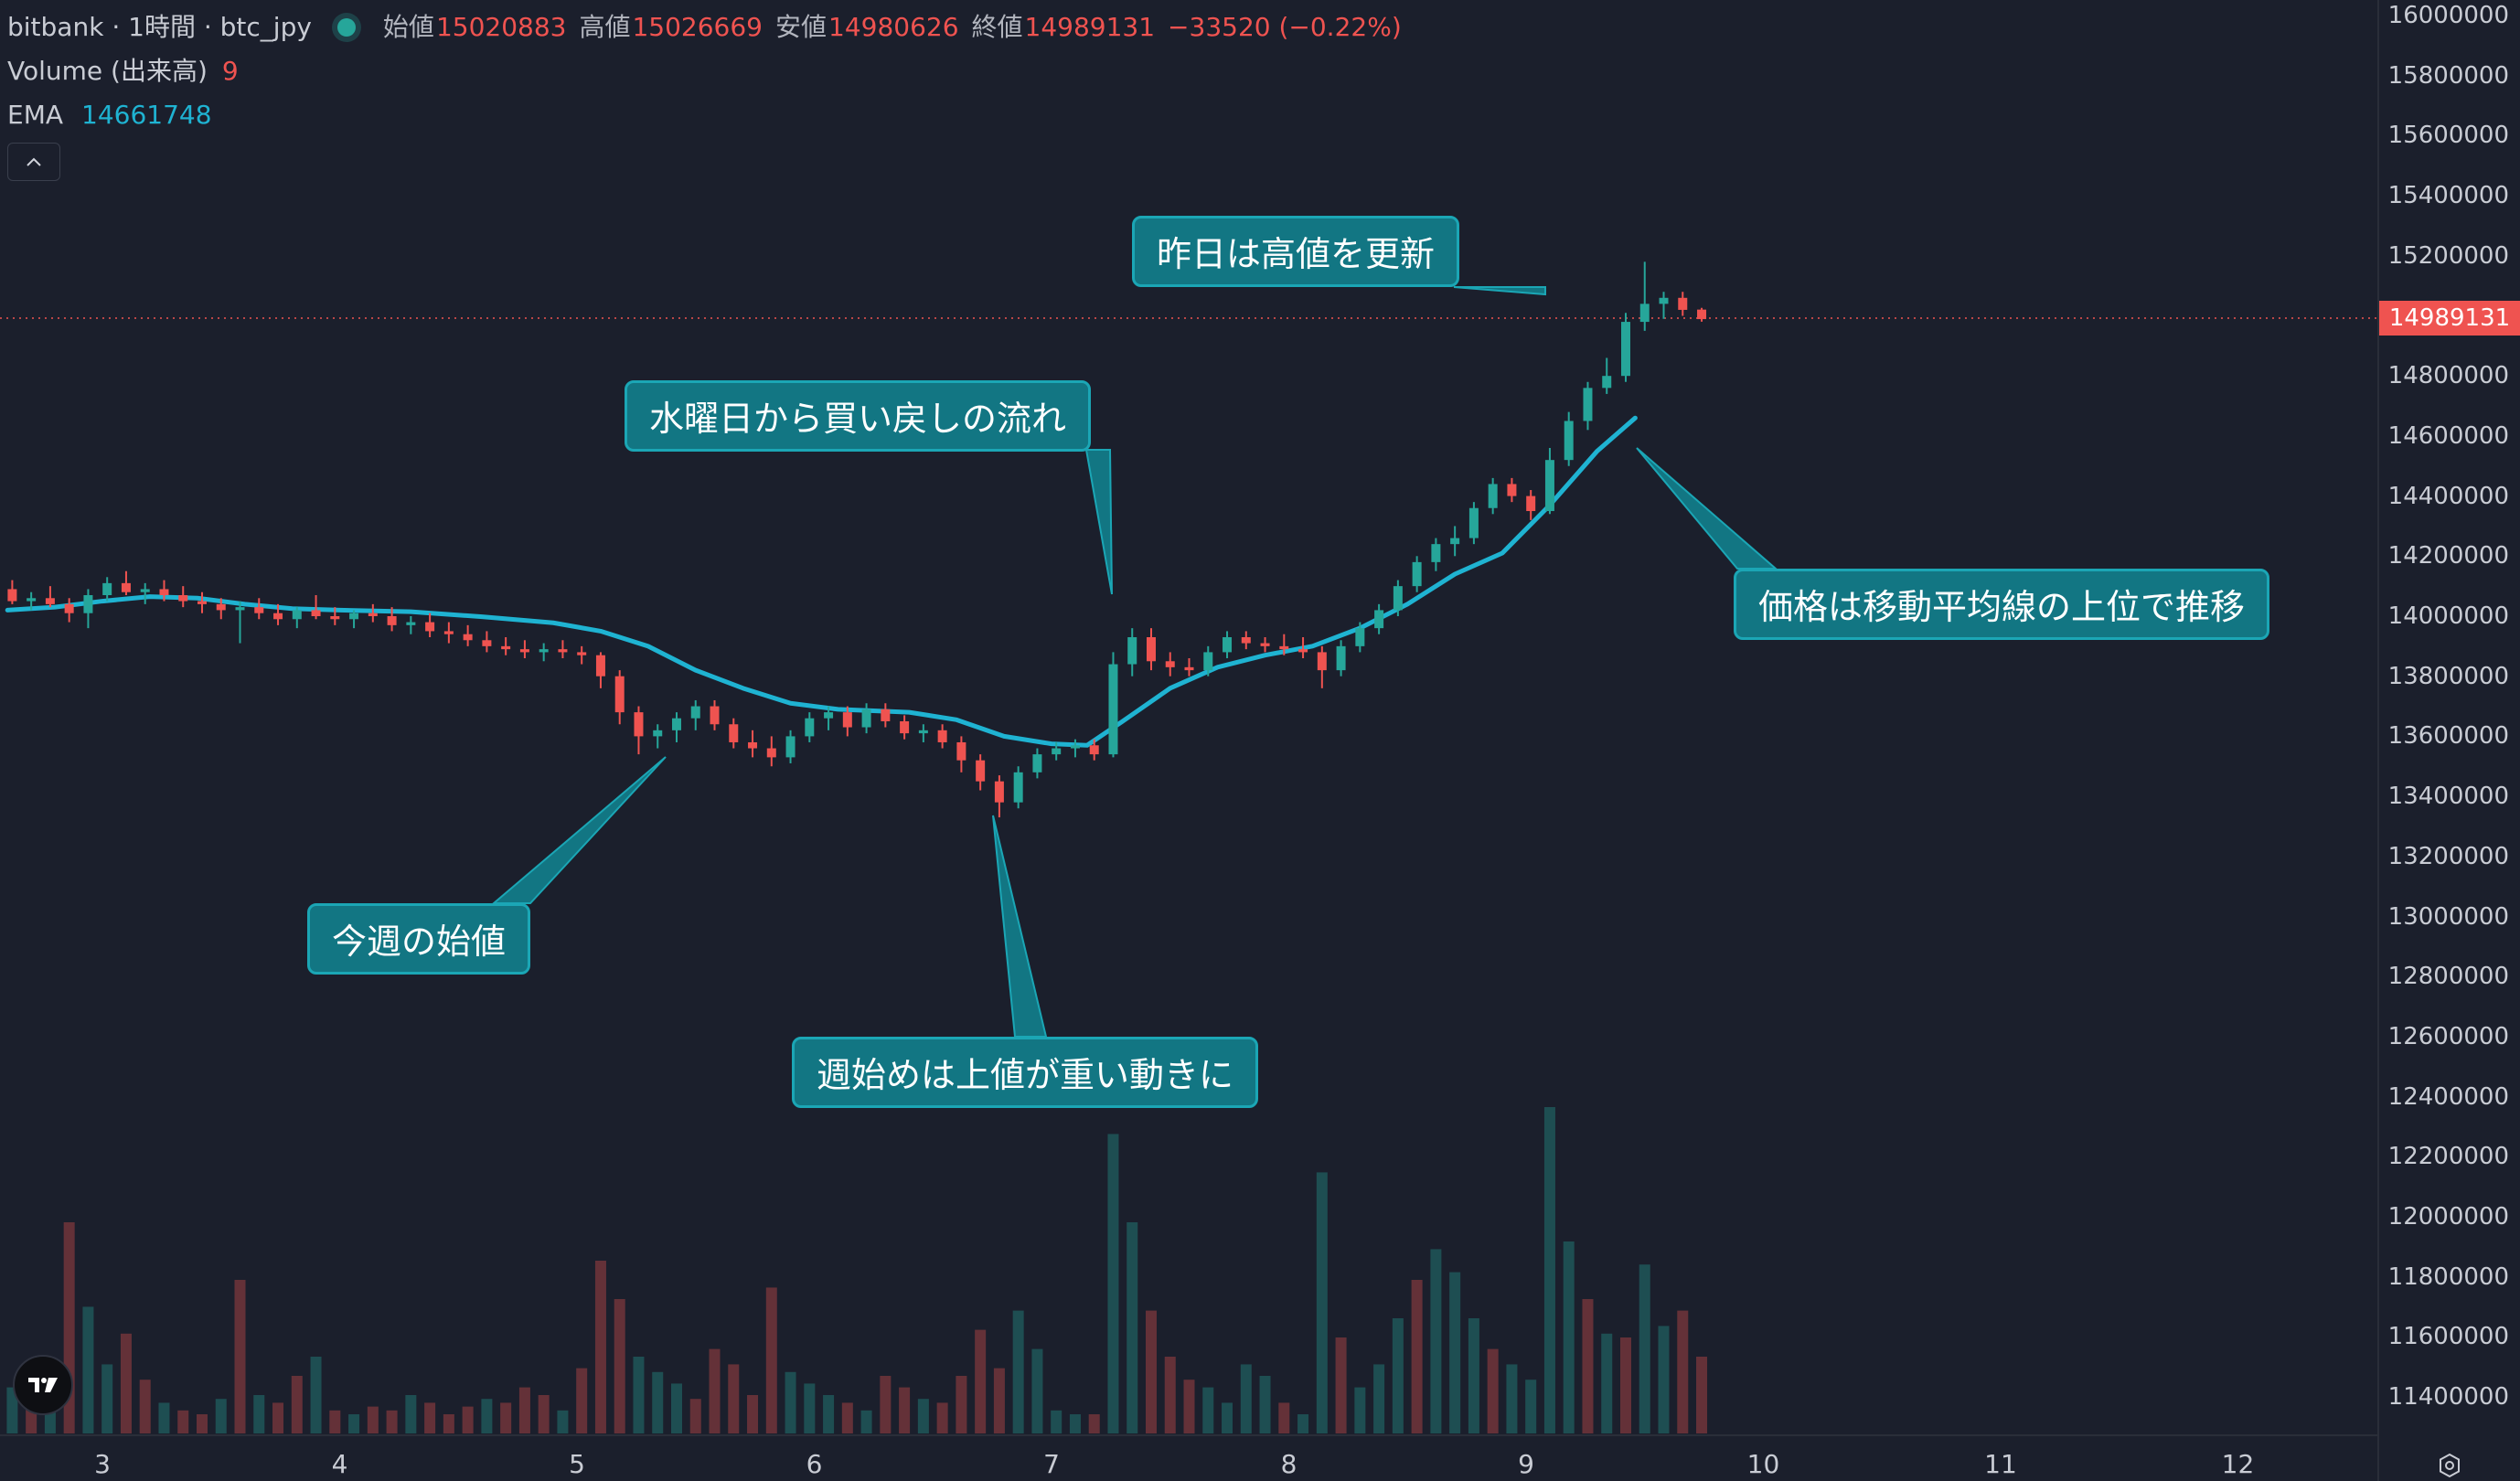 The height and width of the screenshot is (1481, 2520). Describe the element at coordinates (1296, 251) in the screenshot. I see `callout-yesterday-high: 昨日は高値を更新` at that location.